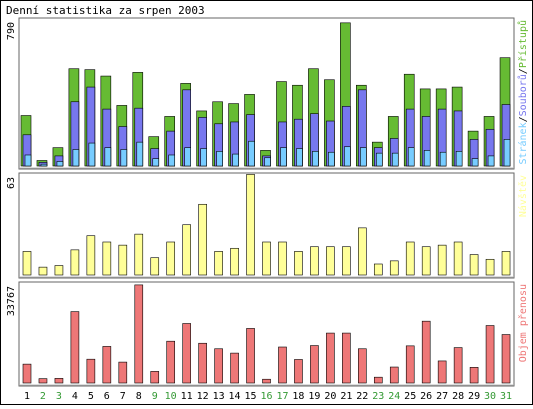  I want to click on x-tick-label-25: 25, so click(410, 396).